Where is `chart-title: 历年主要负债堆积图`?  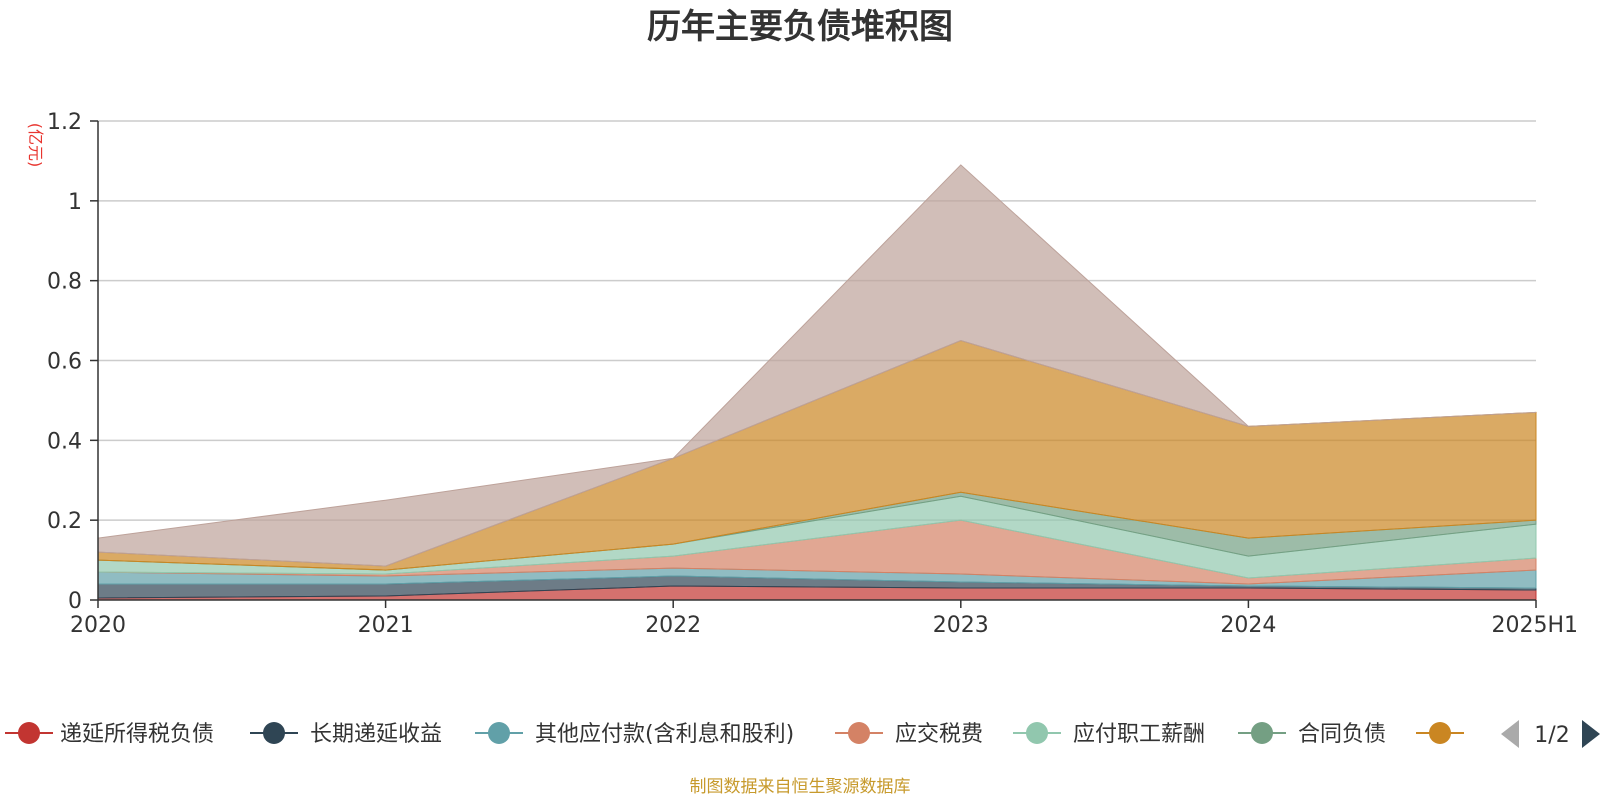
chart-title: 历年主要负债堆积图 is located at coordinates (800, 27).